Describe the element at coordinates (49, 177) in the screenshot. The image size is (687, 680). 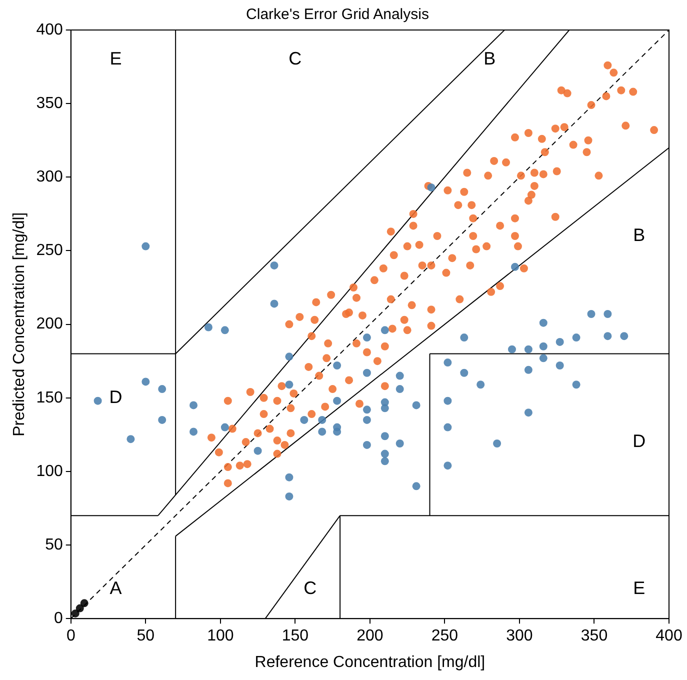
I see `y-tick-label: 300` at that location.